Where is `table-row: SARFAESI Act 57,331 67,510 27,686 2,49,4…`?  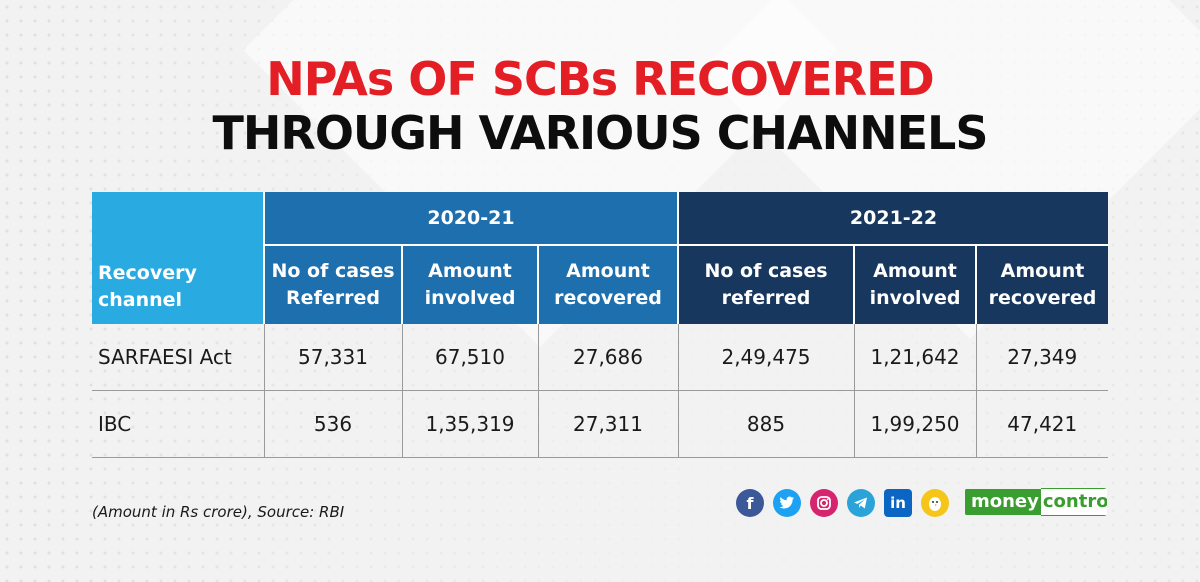 table-row: SARFAESI Act 57,331 67,510 27,686 2,49,4… is located at coordinates (600, 357).